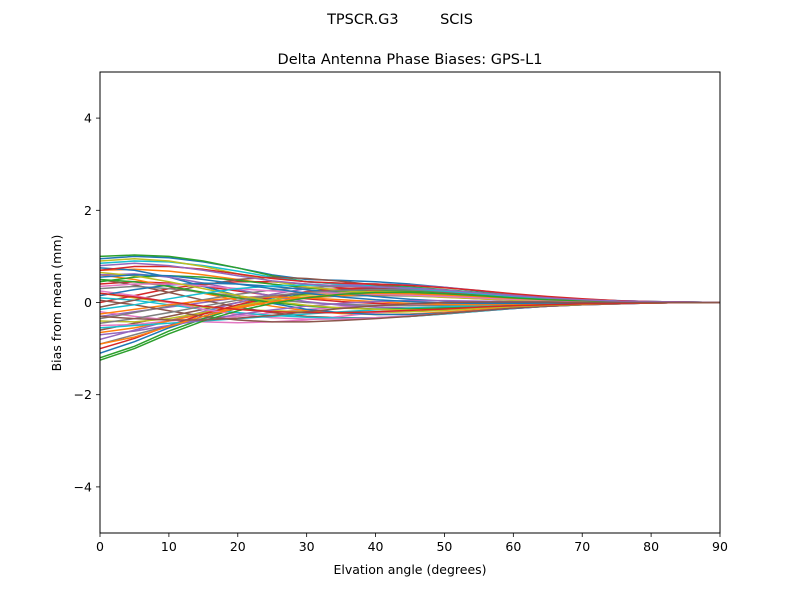 This screenshot has width=800, height=604. Describe the element at coordinates (83, 486) in the screenshot. I see `y-tick-label: −4` at that location.